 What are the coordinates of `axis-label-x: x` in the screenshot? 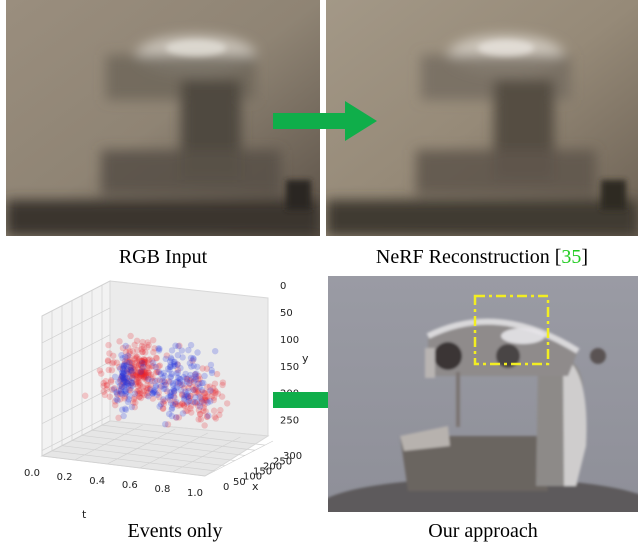 It's located at (255, 486).